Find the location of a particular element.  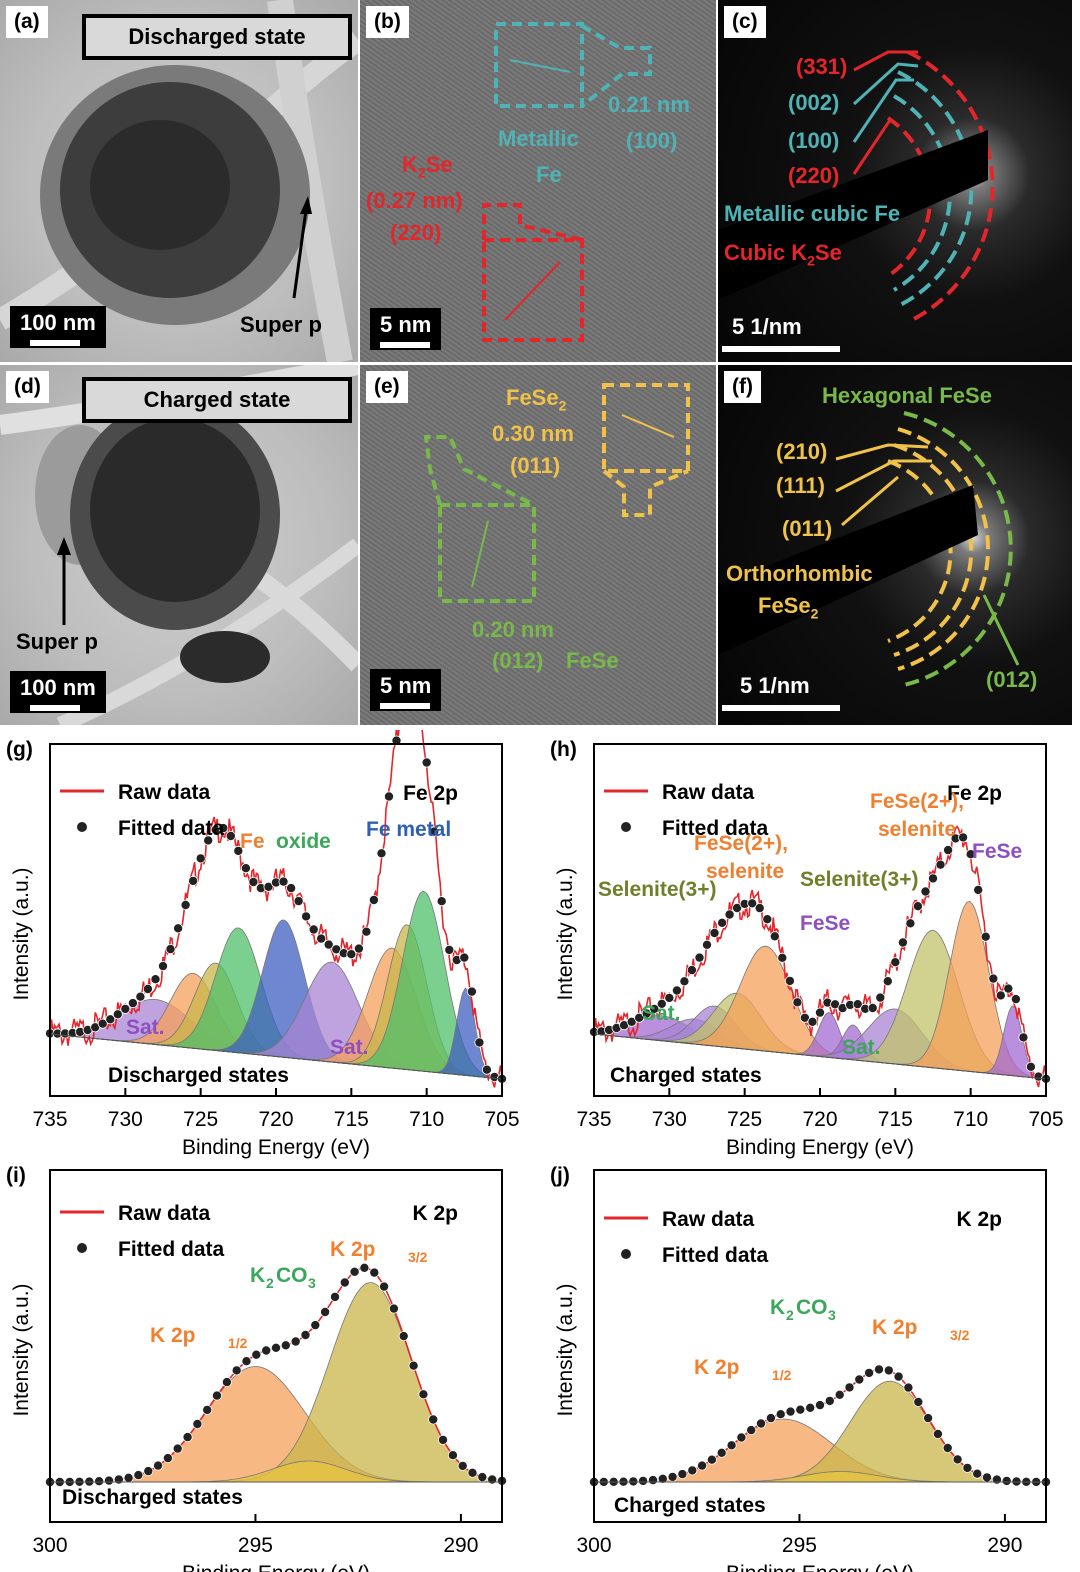

panel-d-annotation: Super p is located at coordinates (57, 641).